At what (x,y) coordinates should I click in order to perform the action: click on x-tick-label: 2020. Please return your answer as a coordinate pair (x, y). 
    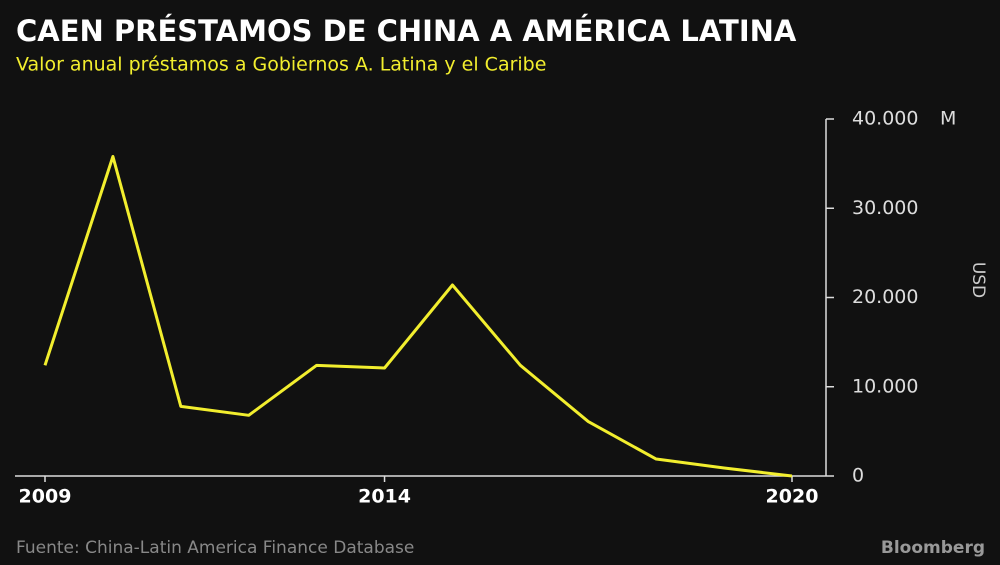
    Looking at the image, I should click on (792, 497).